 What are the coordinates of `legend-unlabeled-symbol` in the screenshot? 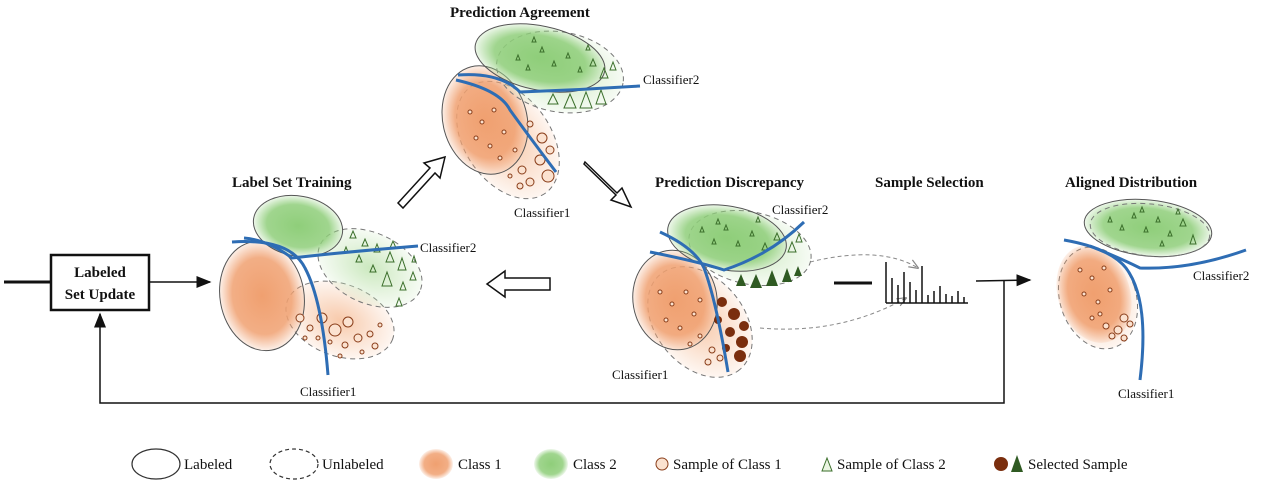 It's located at (294, 464).